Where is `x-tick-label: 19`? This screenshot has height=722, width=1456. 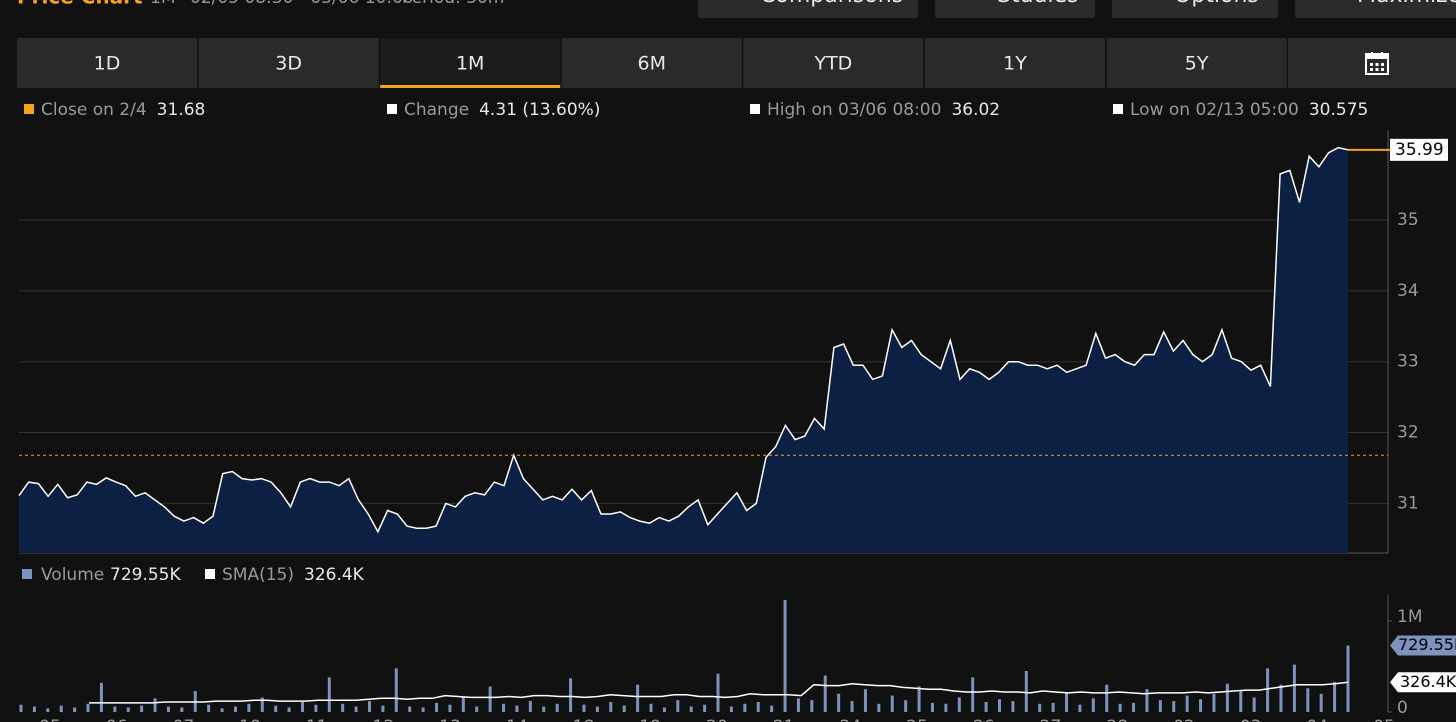
x-tick-label: 19 is located at coordinates (650, 719).